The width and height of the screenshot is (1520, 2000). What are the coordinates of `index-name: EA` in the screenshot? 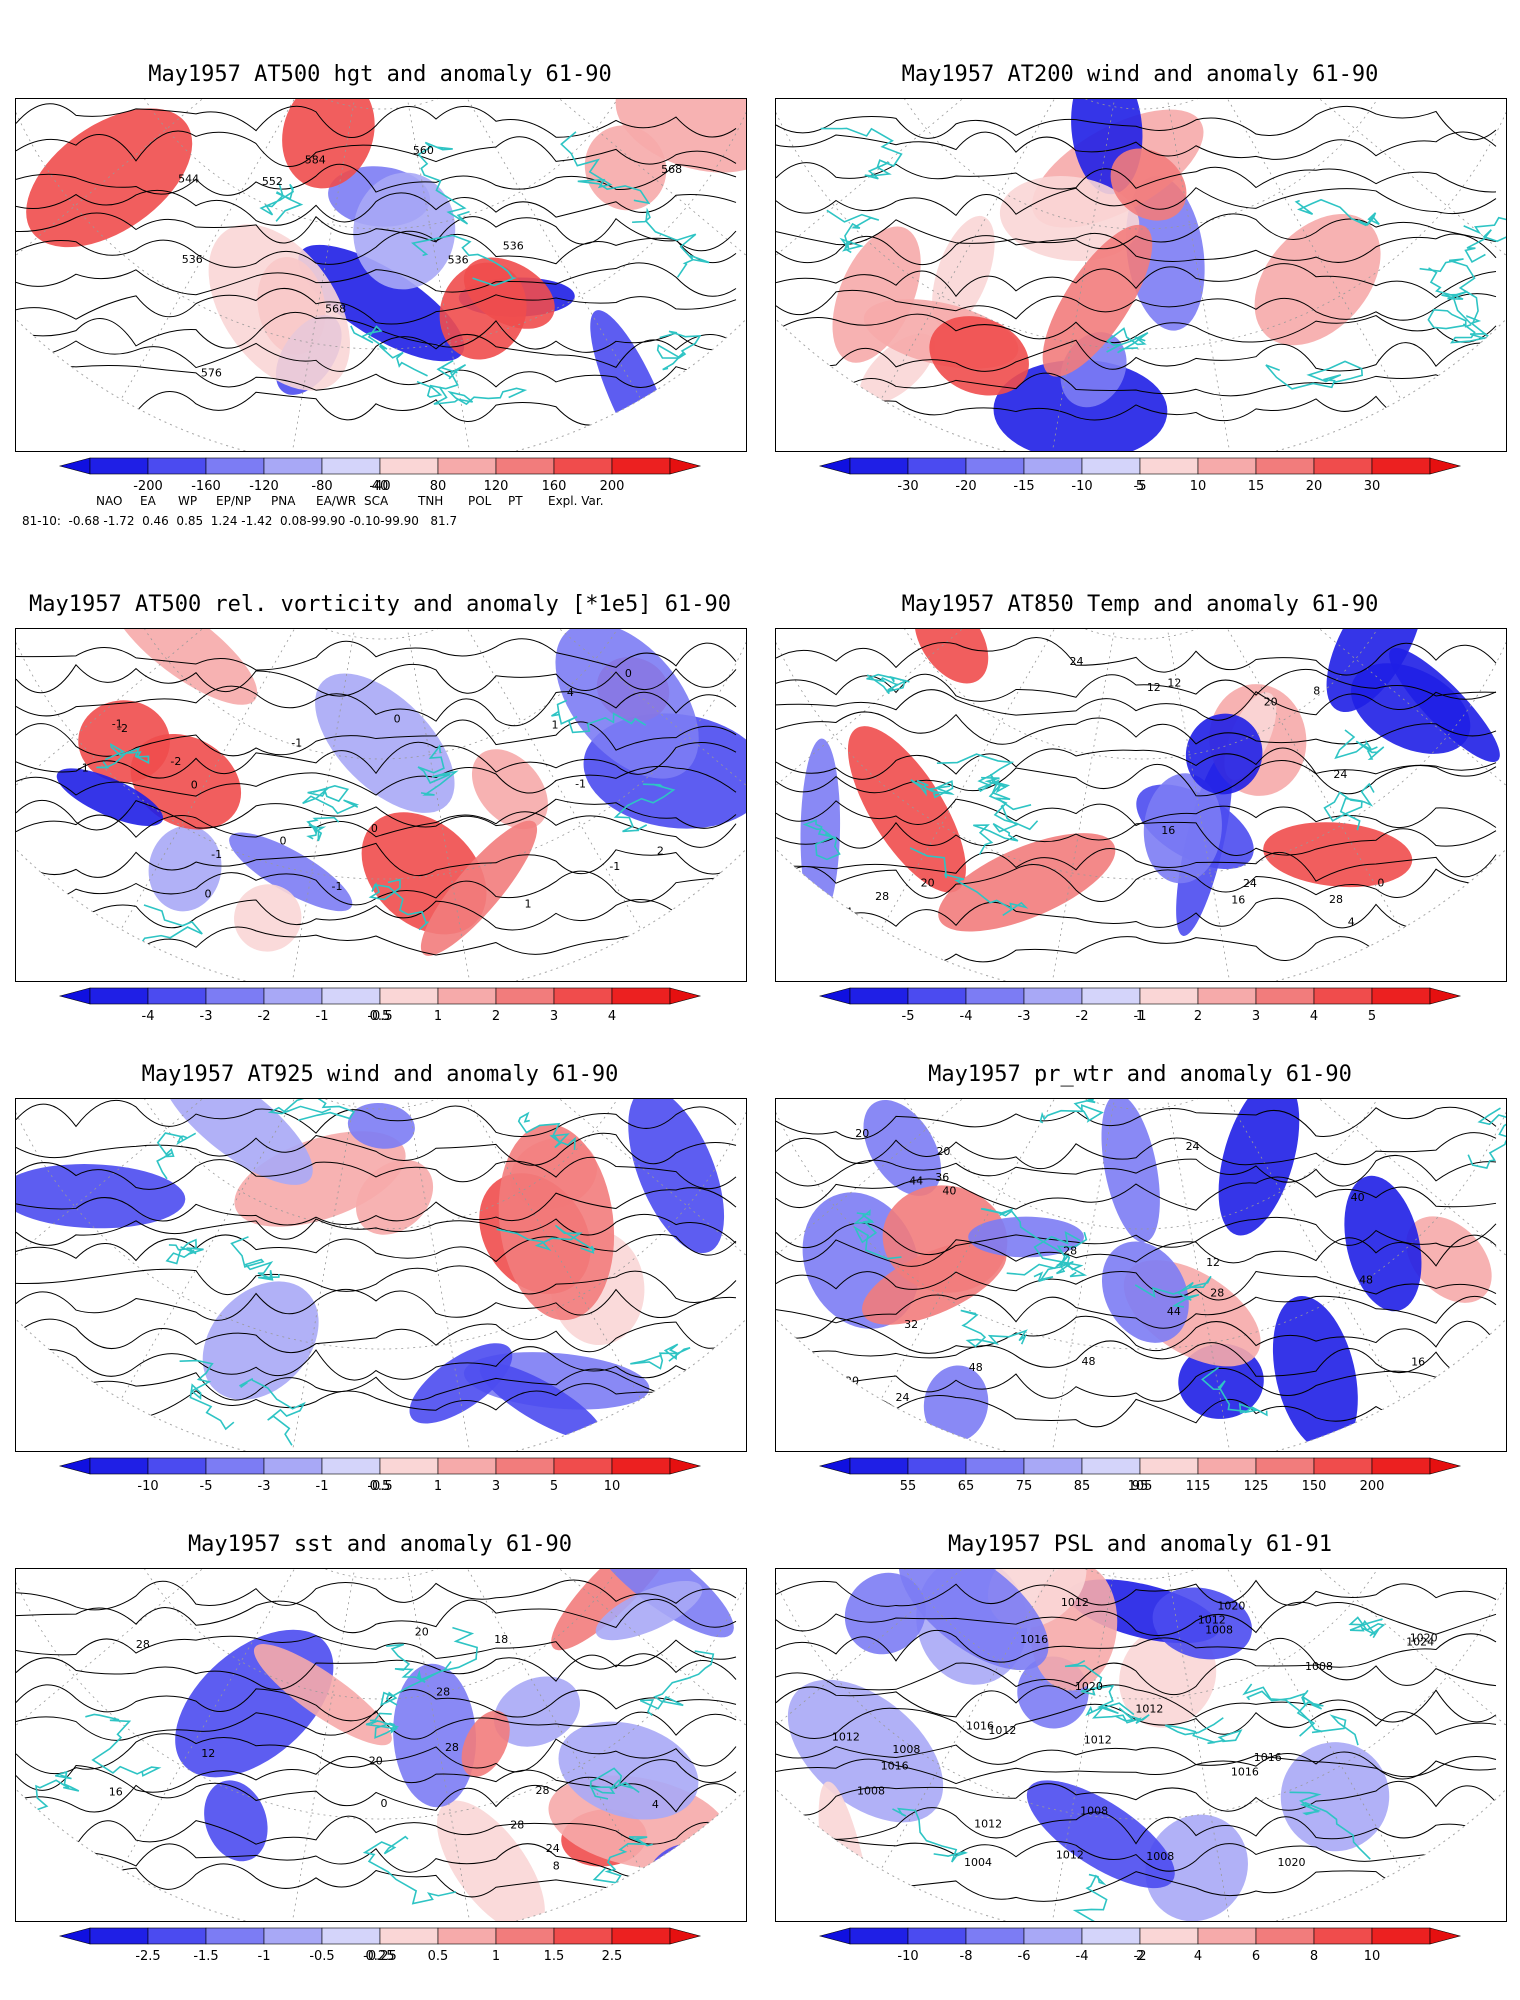 It's located at (148, 501).